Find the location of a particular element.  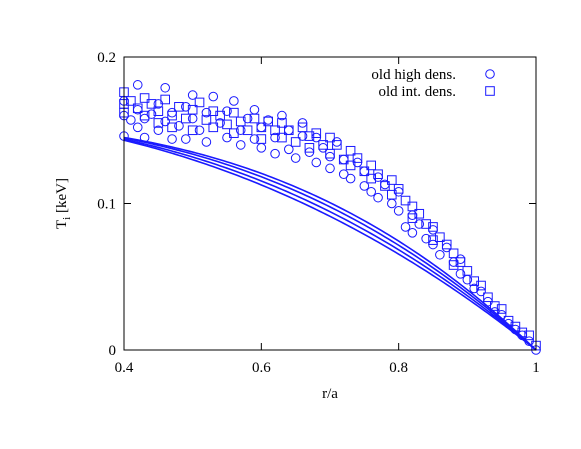

x-tick-label: 0.4 is located at coordinates (124, 368).